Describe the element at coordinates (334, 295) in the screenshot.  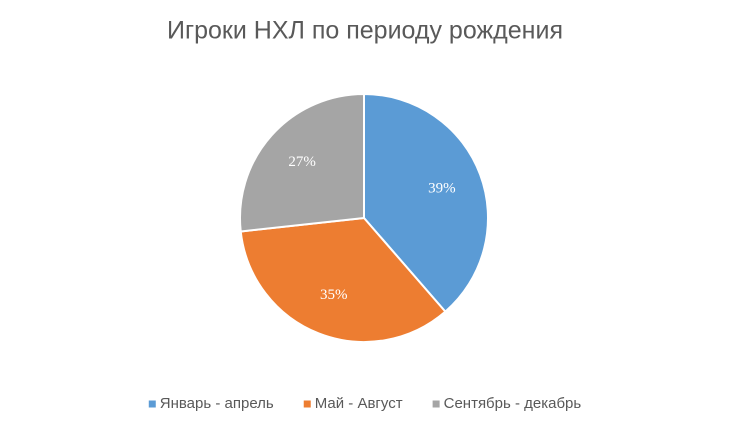
I see `data-label: 35%` at that location.